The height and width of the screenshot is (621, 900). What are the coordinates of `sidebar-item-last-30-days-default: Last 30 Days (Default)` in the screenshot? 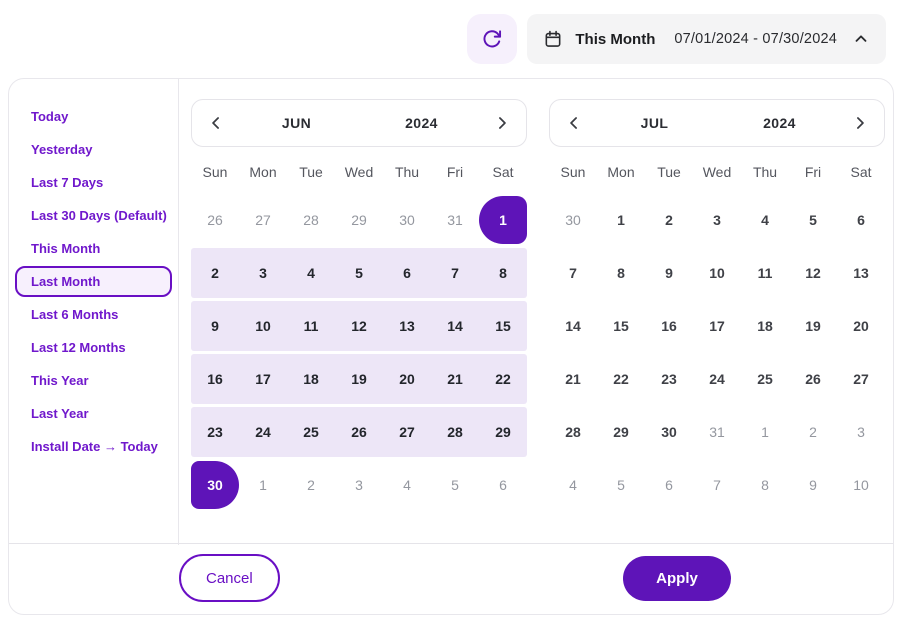 It's located at (99, 215).